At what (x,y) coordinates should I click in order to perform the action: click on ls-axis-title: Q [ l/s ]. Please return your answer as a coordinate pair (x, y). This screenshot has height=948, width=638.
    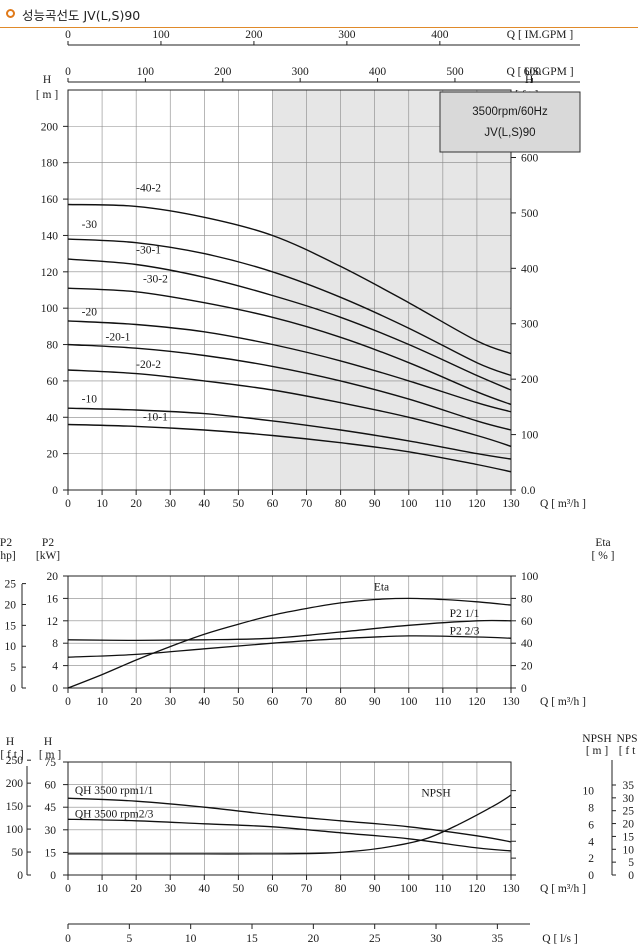
    Looking at the image, I should click on (559, 939).